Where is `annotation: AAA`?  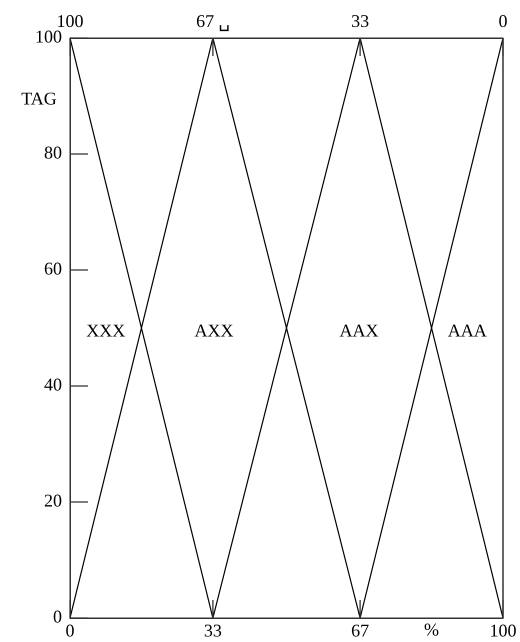 annotation: AAA is located at coordinates (467, 330).